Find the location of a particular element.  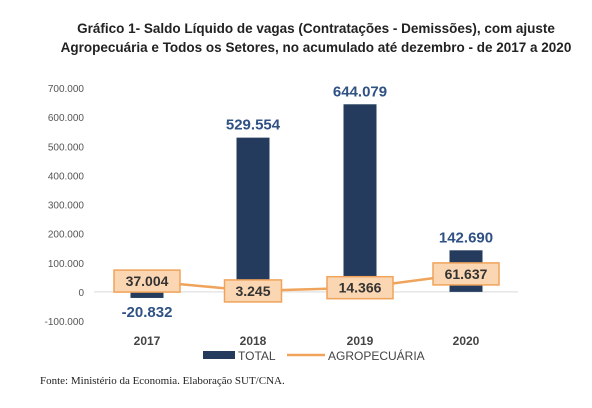

y-tick-label: 0 is located at coordinates (81, 293).